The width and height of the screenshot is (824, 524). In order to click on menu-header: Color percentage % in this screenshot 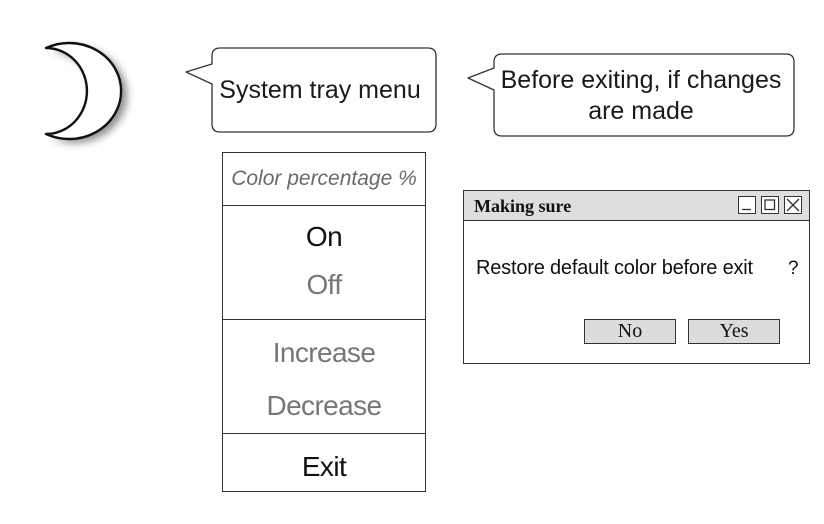, I will do `click(324, 178)`.